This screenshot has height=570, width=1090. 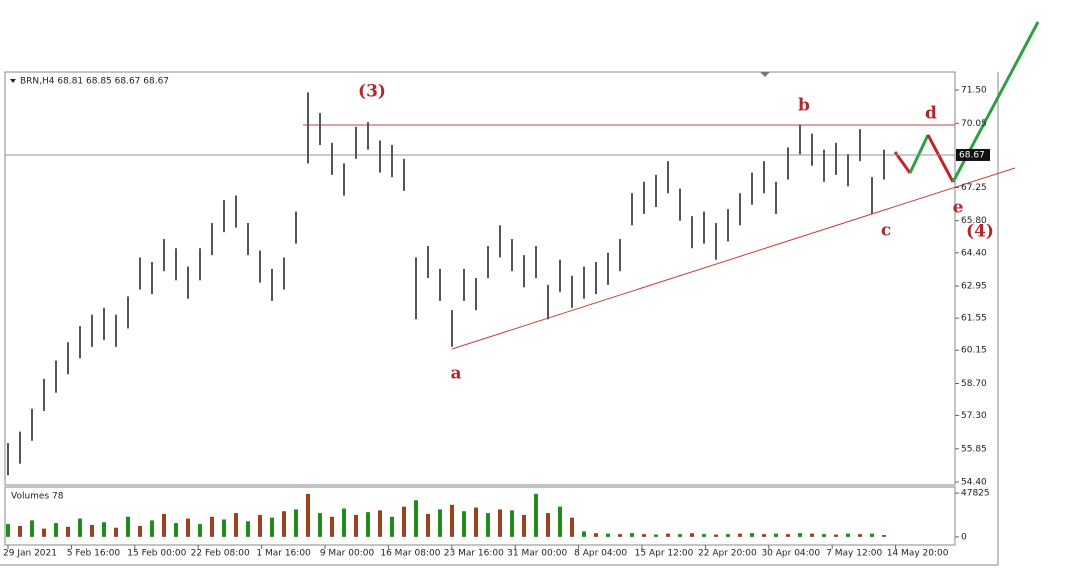 What do you see at coordinates (600, 554) in the screenshot?
I see `x-tick-label: 8 Apr 04:00` at bounding box center [600, 554].